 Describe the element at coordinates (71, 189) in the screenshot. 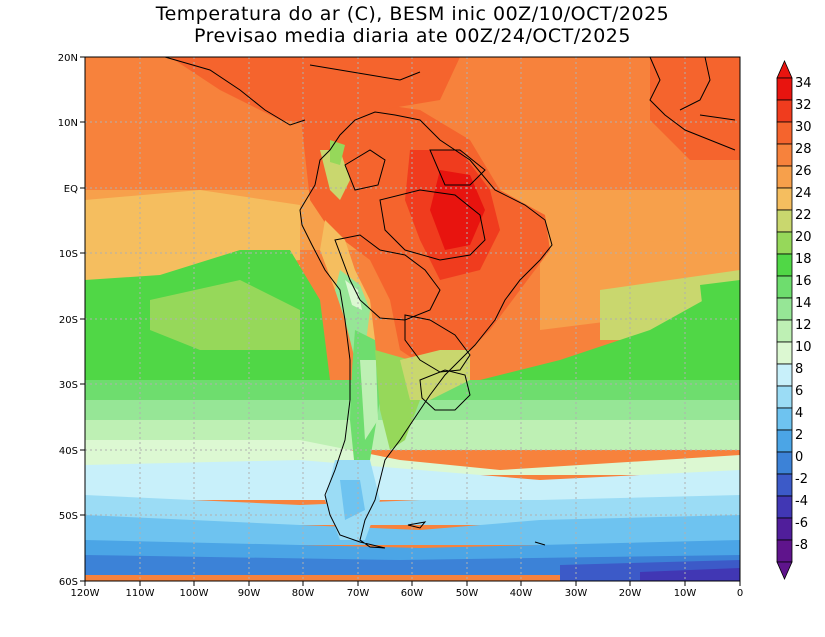

I see `lat-label: EQ` at that location.